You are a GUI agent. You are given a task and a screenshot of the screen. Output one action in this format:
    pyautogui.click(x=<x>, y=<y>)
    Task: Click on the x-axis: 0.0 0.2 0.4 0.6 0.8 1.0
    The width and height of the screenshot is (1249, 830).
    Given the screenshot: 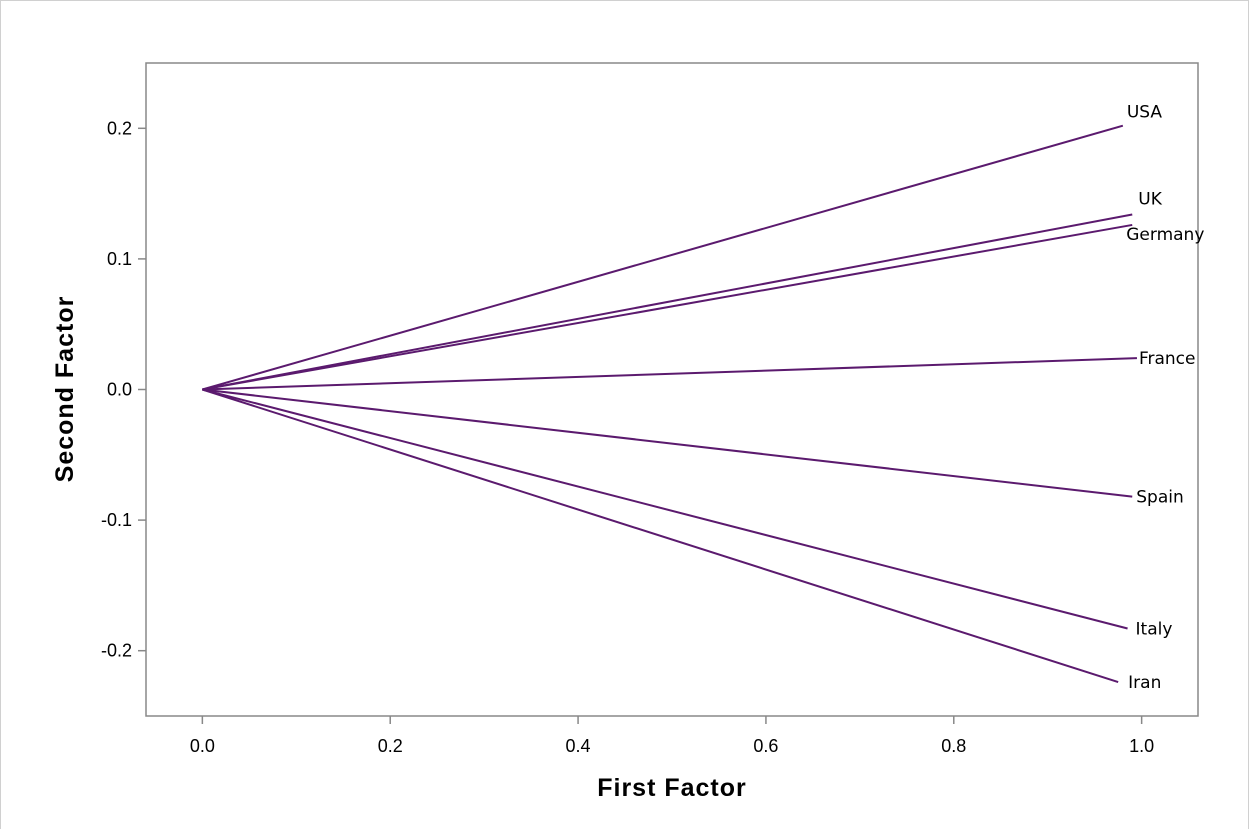 What is the action you would take?
    pyautogui.click(x=672, y=736)
    